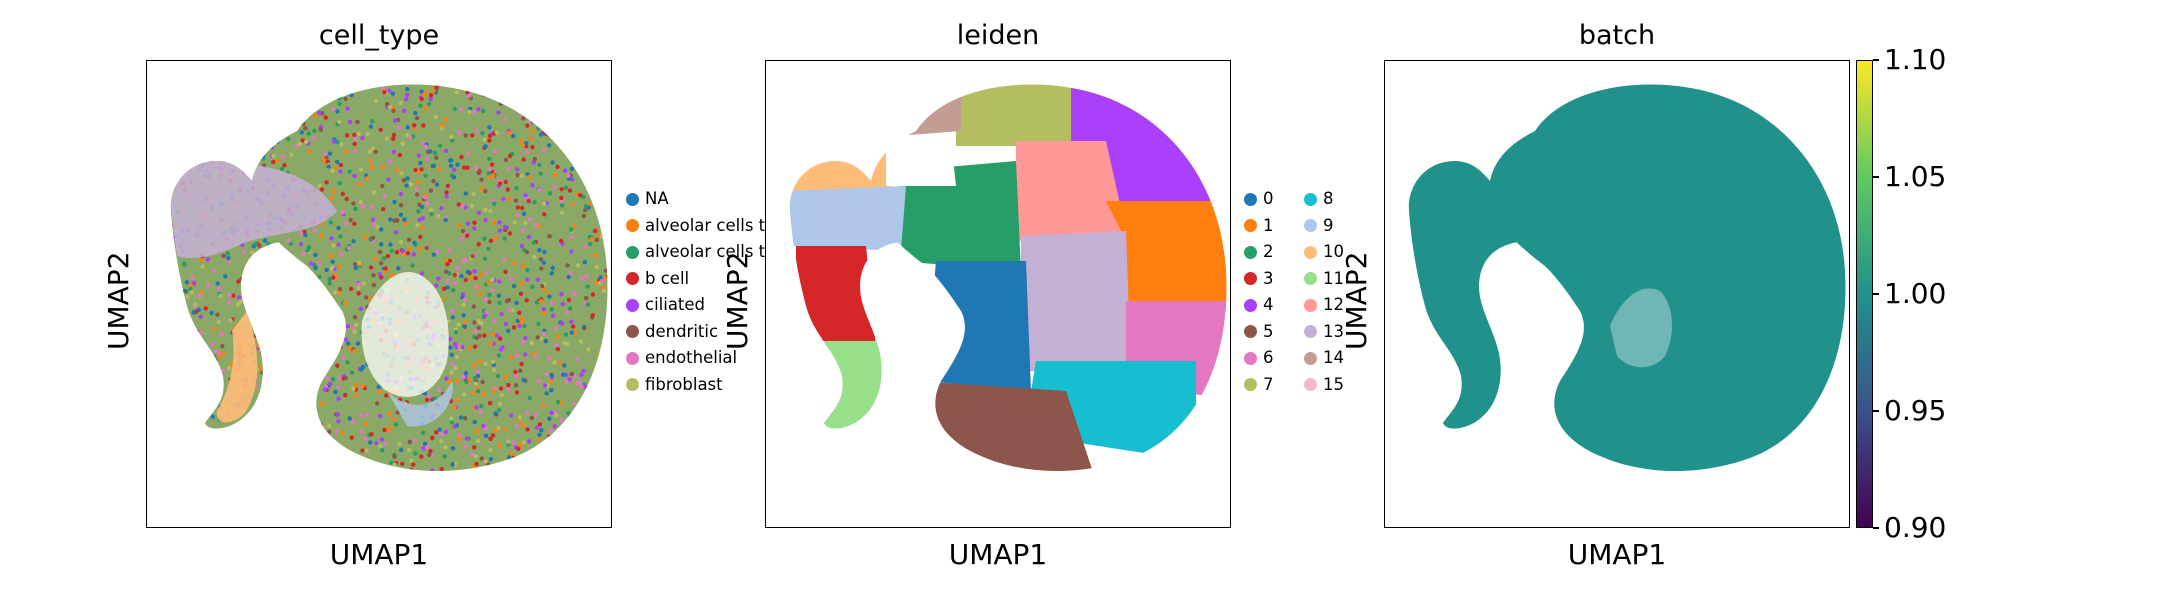  I want to click on legend-item: 14, so click(1334, 358).